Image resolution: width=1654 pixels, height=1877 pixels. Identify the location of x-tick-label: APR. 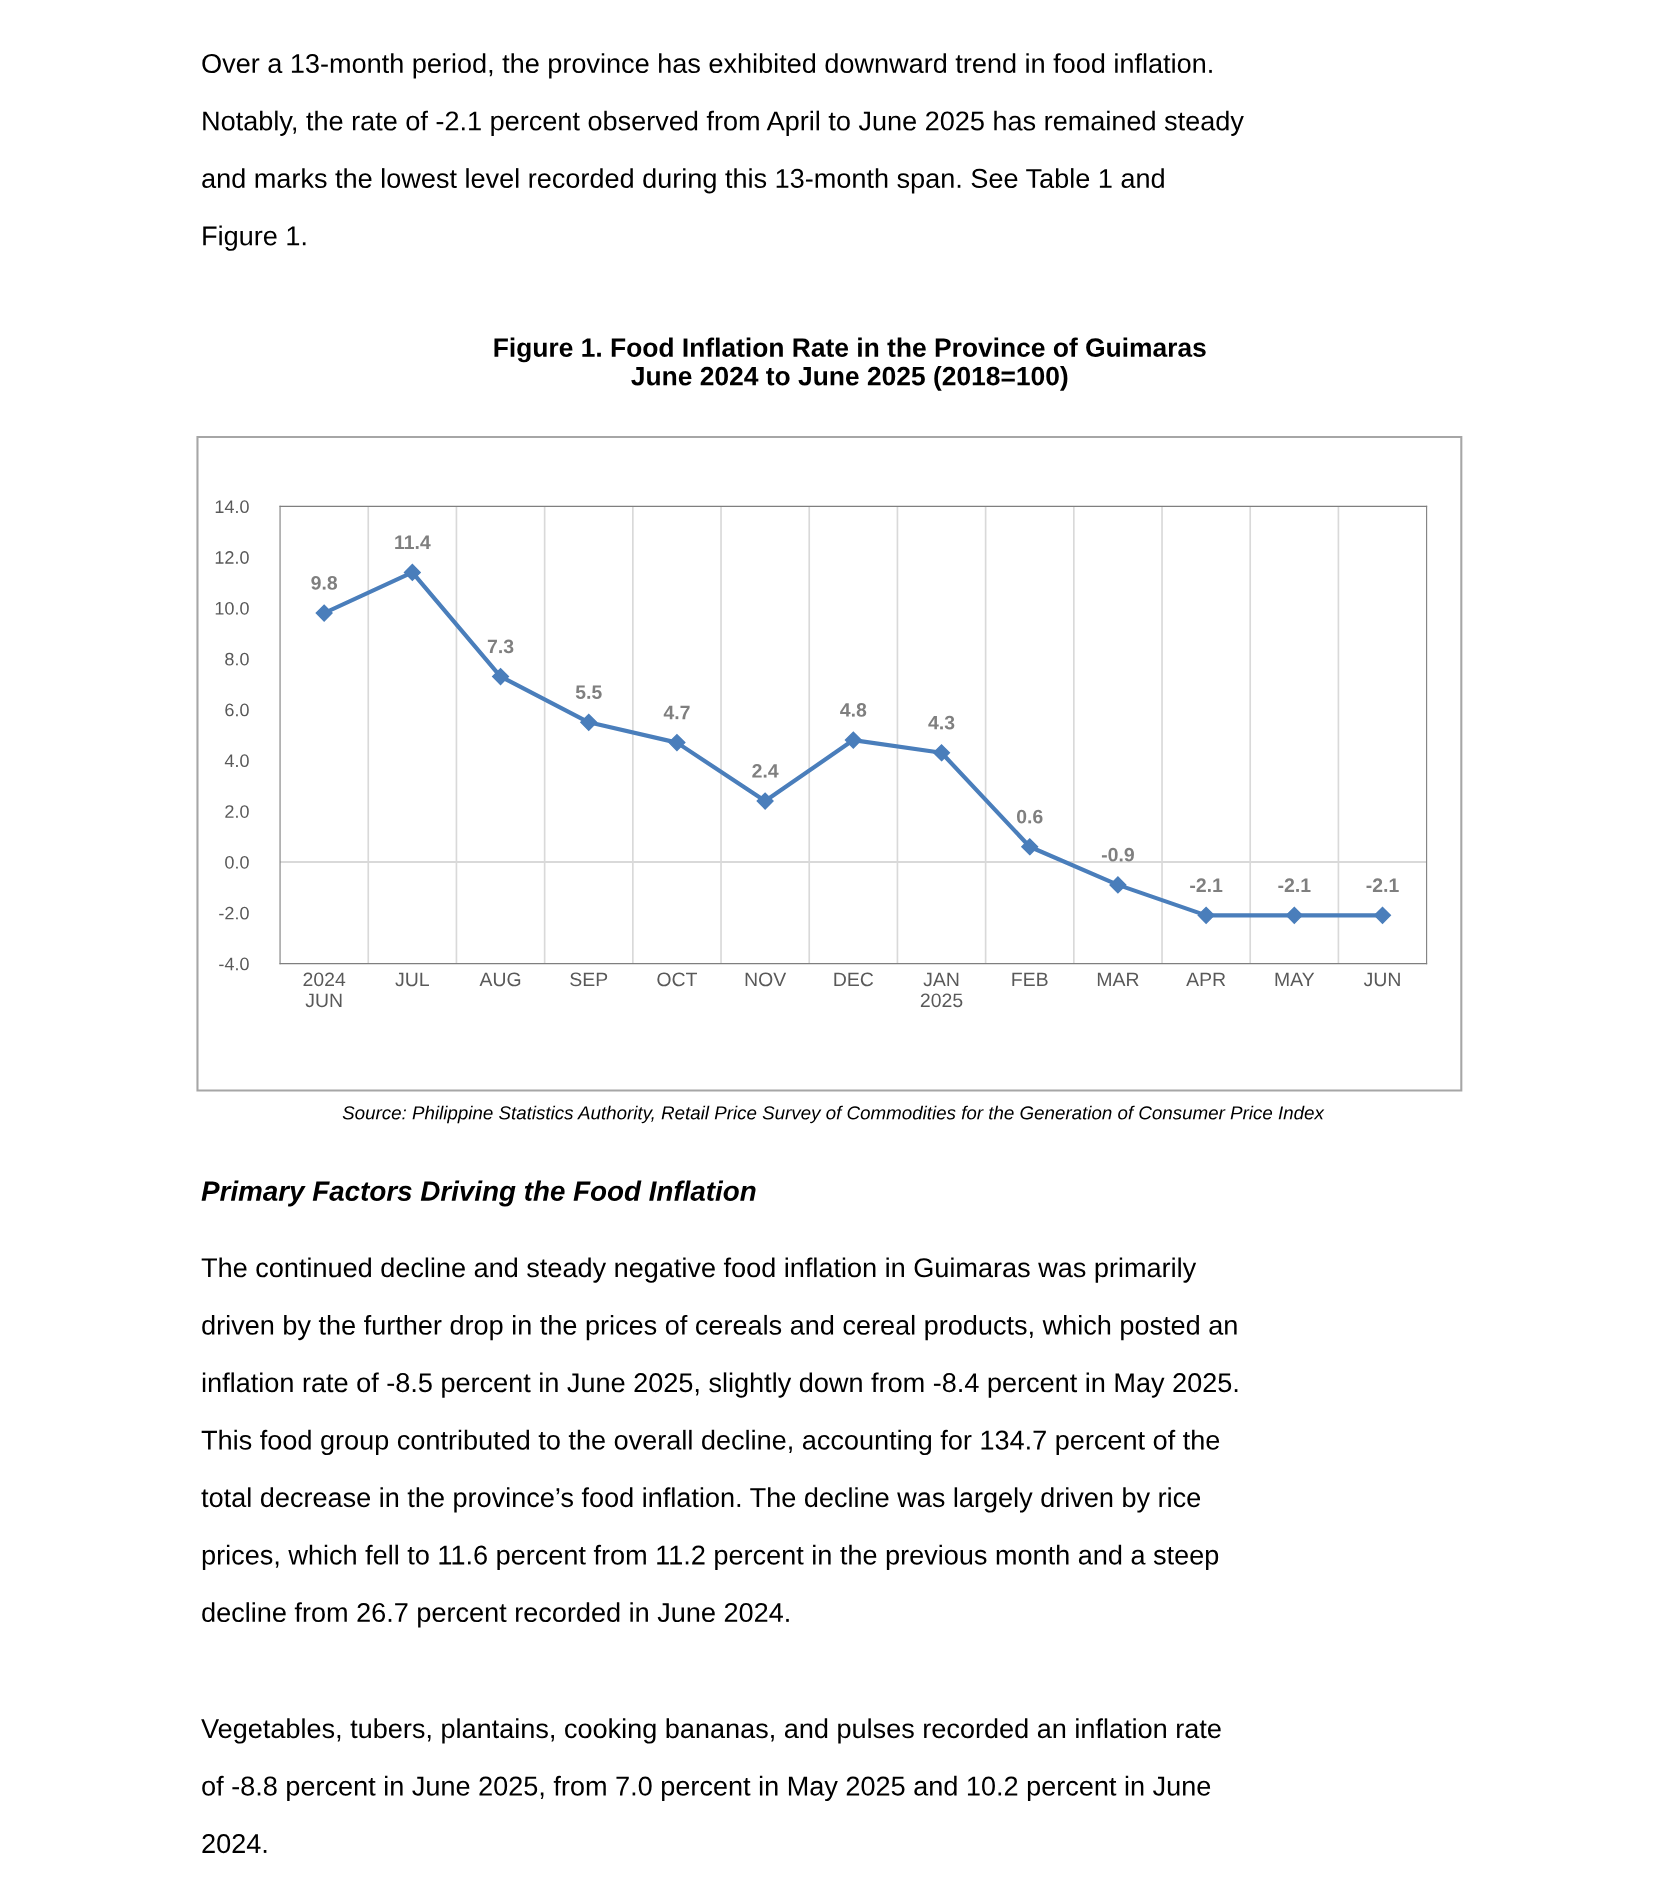
(1206, 979).